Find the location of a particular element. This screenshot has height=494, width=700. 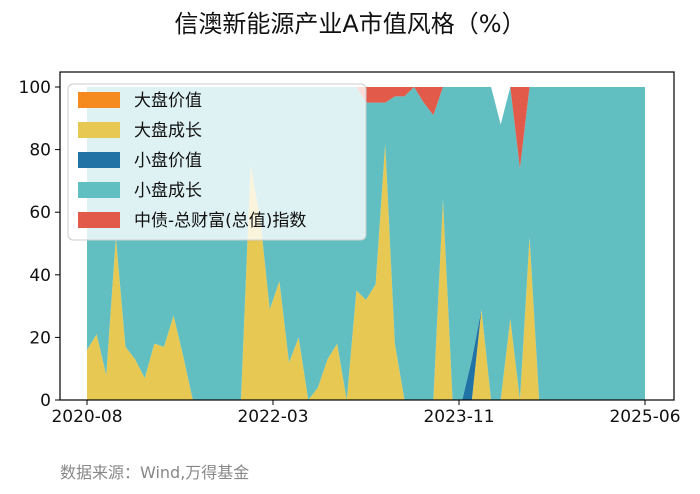

legend-box is located at coordinates (217, 162).